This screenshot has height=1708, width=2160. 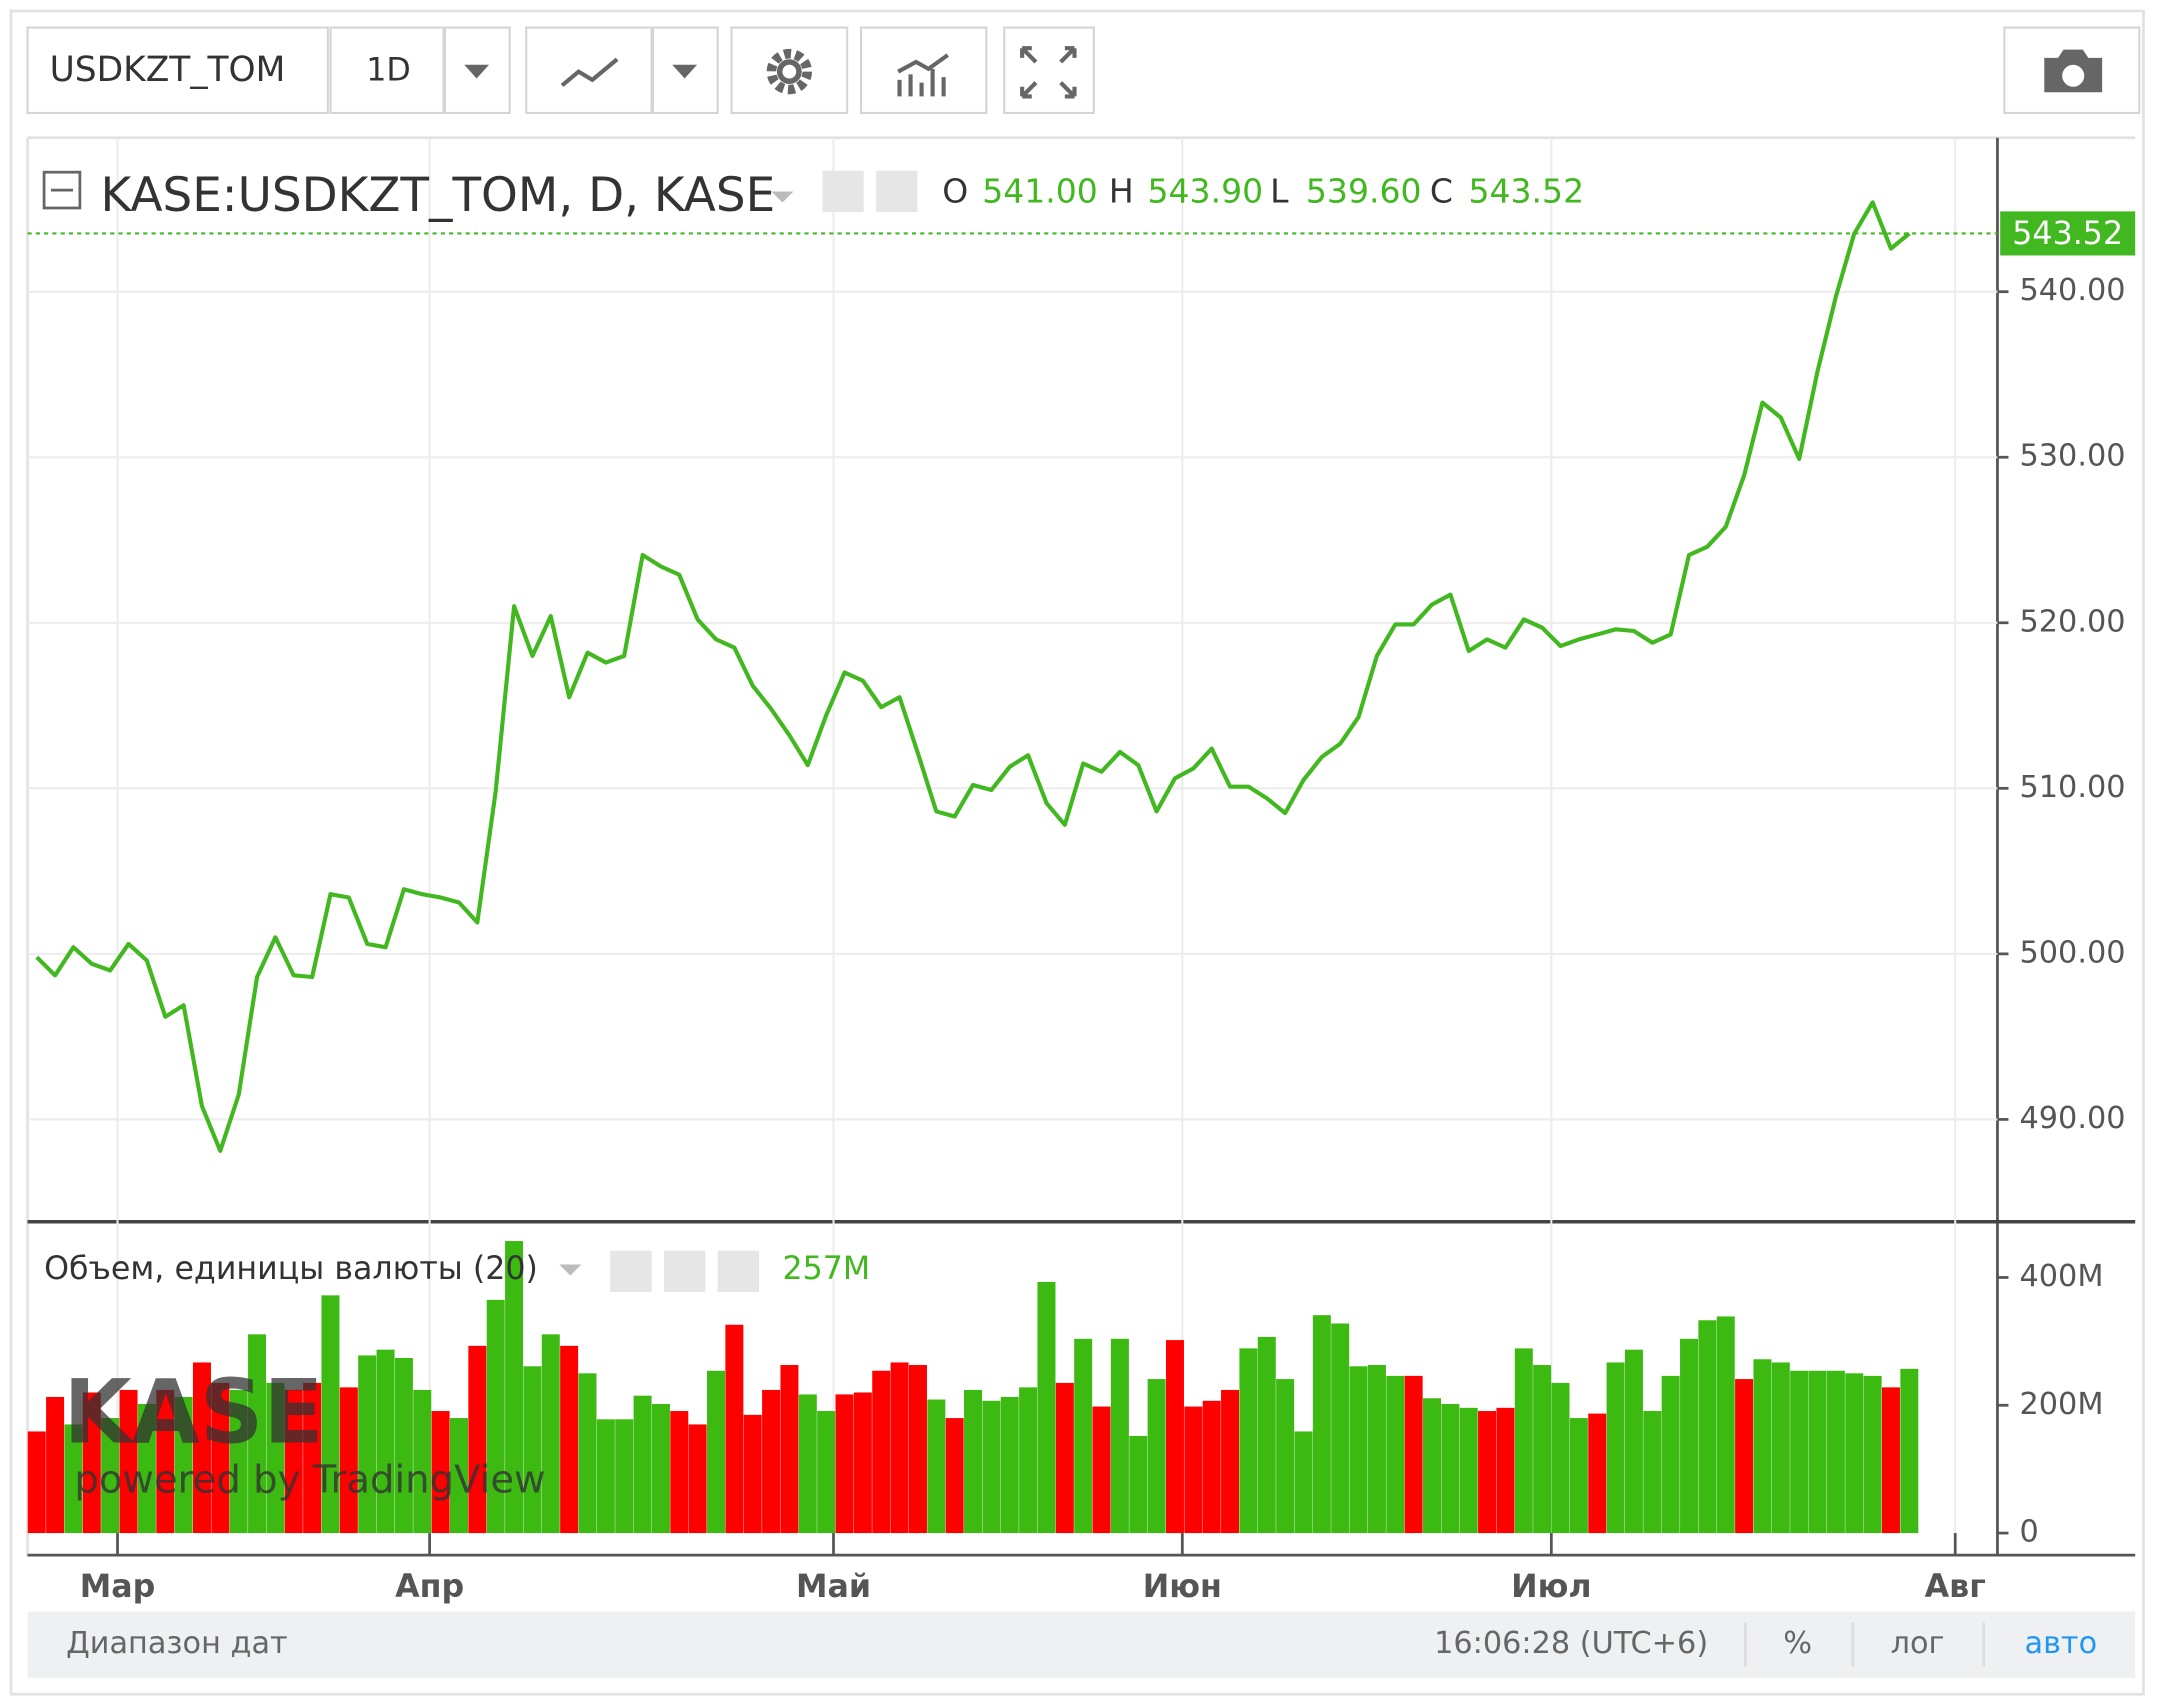 I want to click on indicators-button, so click(x=923, y=70).